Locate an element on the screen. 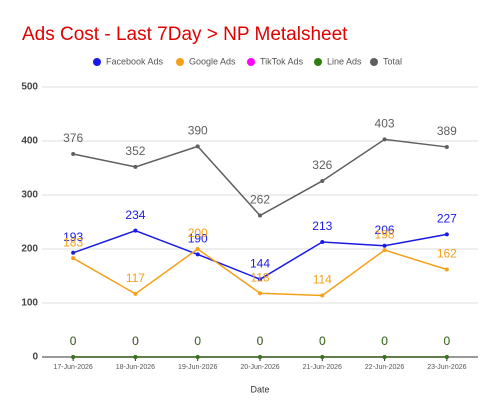 This screenshot has height=415, width=500. y-tick-label: 0 is located at coordinates (35, 357).